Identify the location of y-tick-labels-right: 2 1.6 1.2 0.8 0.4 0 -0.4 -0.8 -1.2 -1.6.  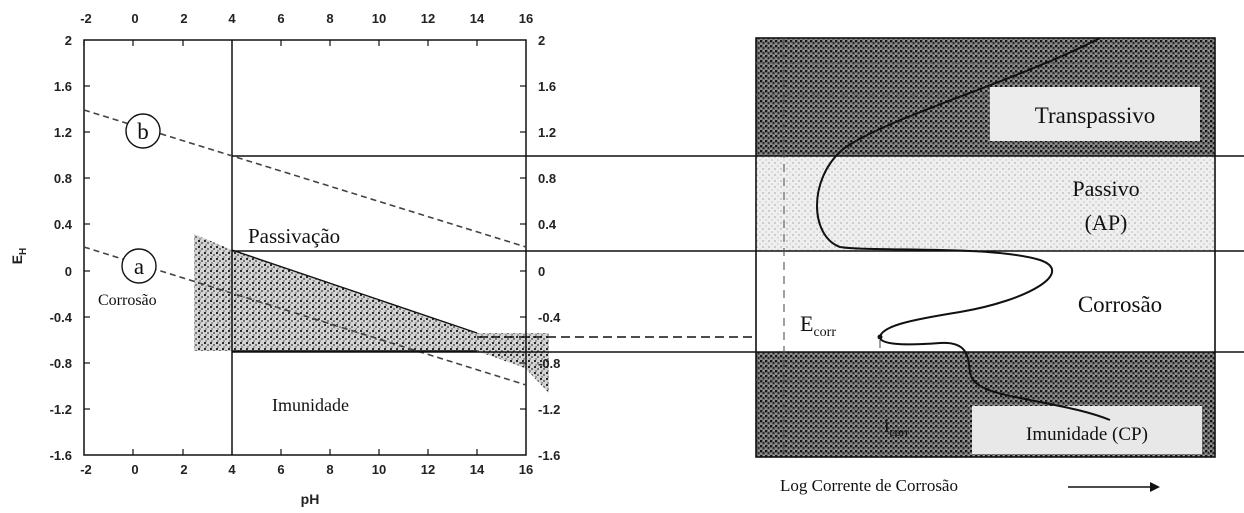
(549, 248).